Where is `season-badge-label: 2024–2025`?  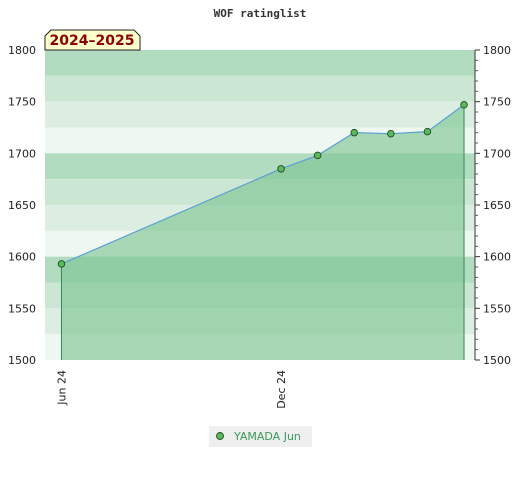 season-badge-label: 2024–2025 is located at coordinates (92, 41).